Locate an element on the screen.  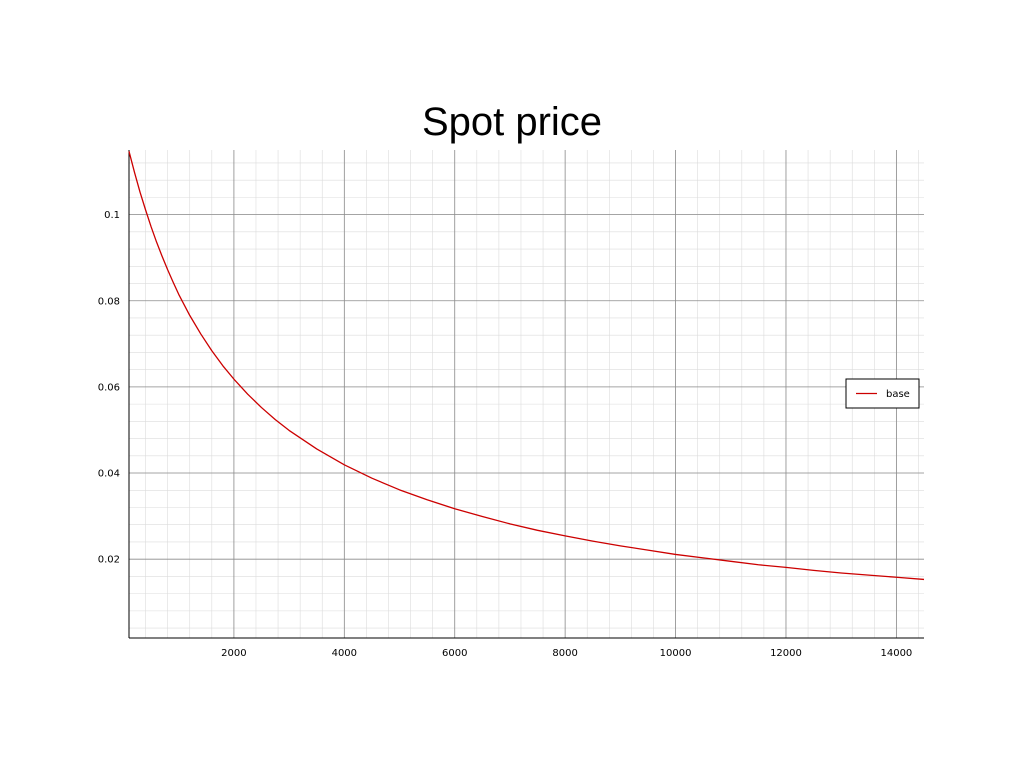
y-tick-label: 0.02 is located at coordinates (109, 560).